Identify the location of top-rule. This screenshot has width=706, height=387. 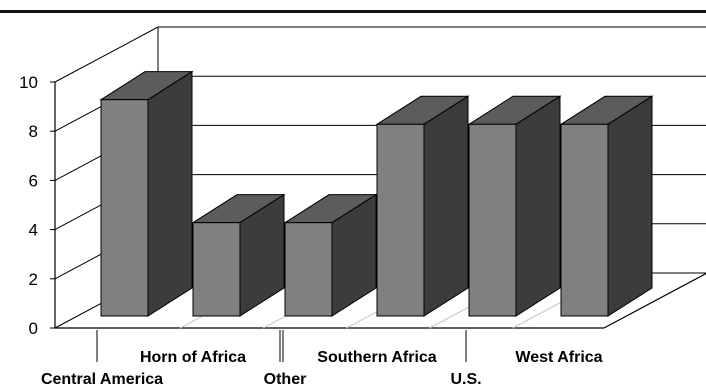
(353, 11).